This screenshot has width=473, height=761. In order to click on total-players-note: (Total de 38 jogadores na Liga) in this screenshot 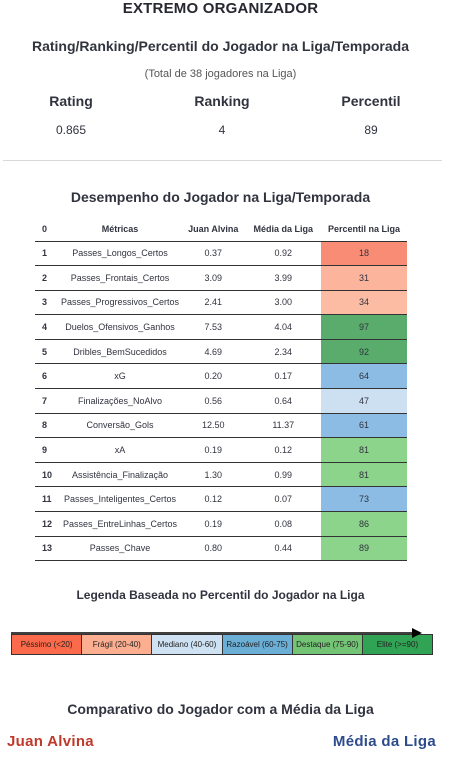, I will do `click(220, 74)`.